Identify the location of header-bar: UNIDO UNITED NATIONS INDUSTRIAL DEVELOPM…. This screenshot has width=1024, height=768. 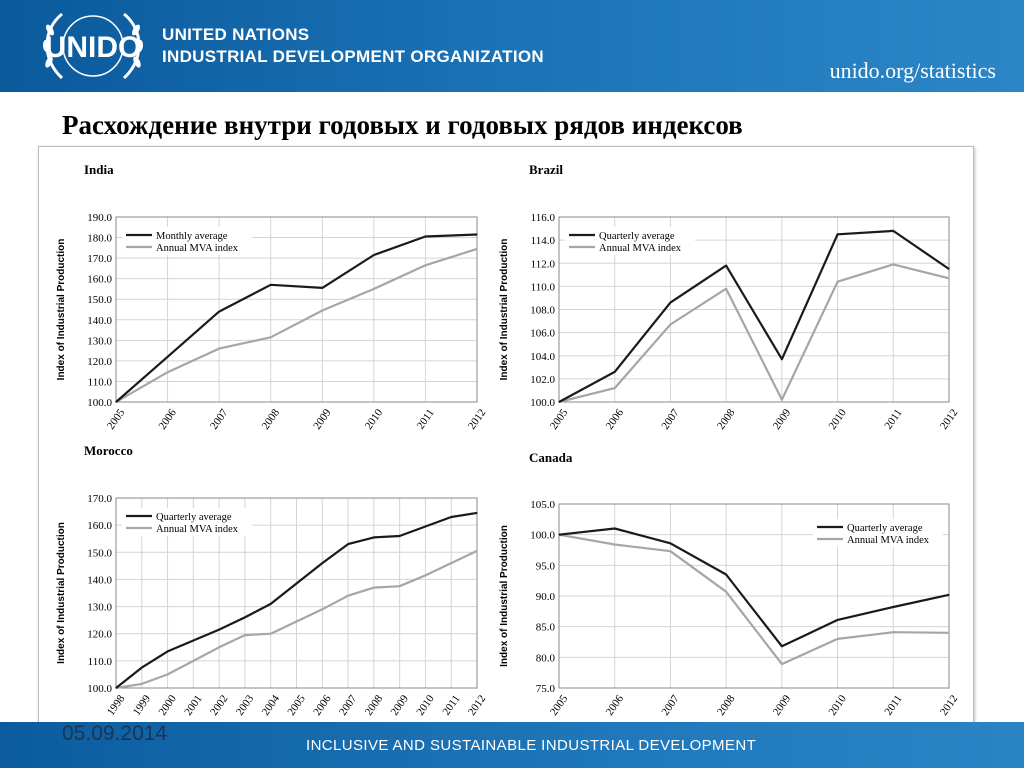
(512, 46).